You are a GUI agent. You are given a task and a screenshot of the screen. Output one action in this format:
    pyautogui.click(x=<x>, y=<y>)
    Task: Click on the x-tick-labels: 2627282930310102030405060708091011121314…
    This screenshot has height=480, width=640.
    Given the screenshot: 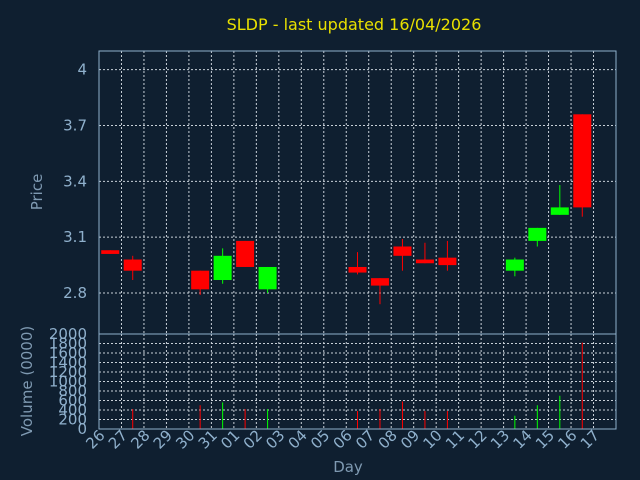 What is the action you would take?
    pyautogui.click(x=342, y=439)
    